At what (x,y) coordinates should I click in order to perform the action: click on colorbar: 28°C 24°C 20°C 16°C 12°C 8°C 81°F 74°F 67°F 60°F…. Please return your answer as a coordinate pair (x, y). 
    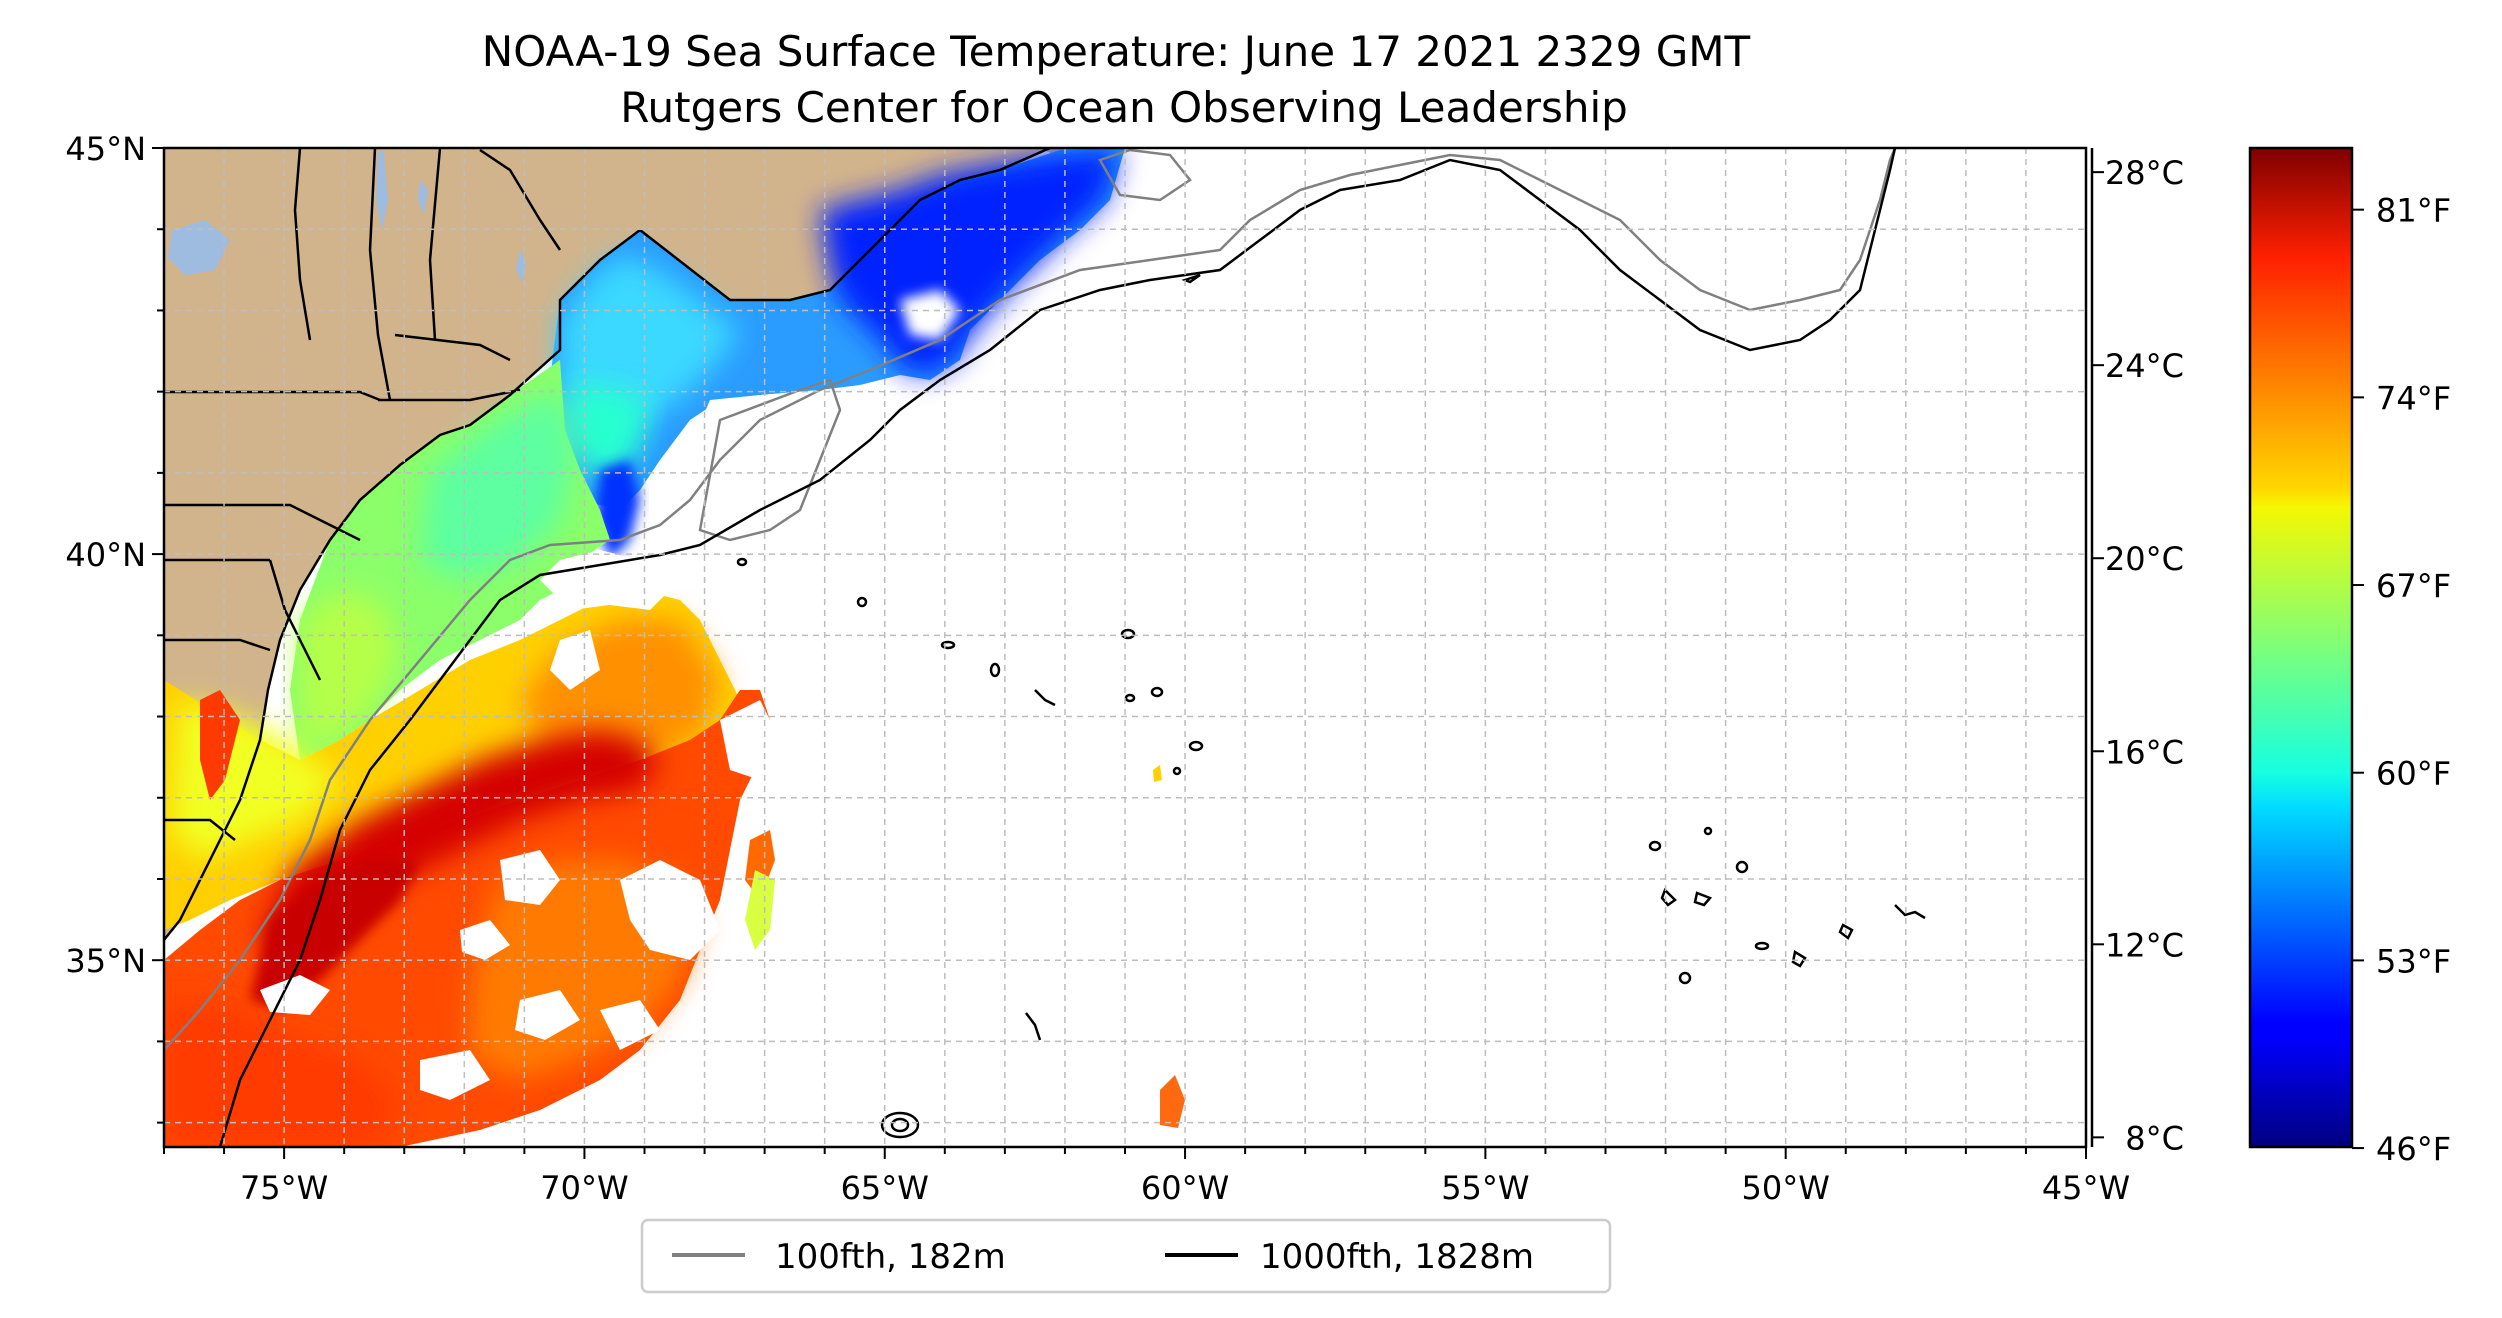
    Looking at the image, I should click on (2270, 657).